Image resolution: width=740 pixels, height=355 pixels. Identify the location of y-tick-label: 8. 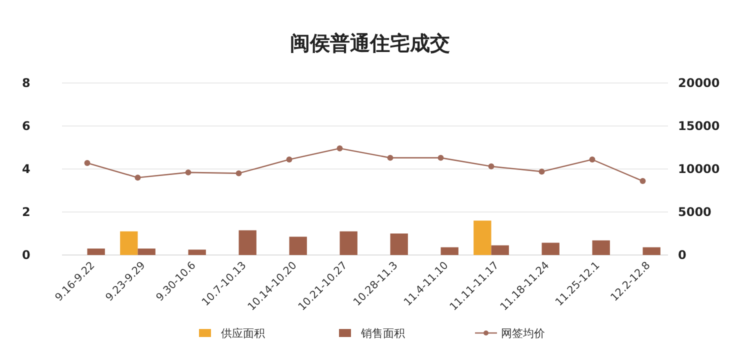
(26, 83).